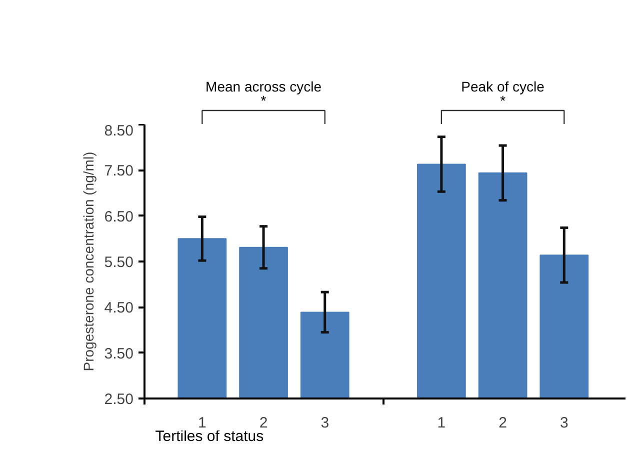 Image resolution: width=627 pixels, height=459 pixels. What do you see at coordinates (119, 399) in the screenshot?
I see `y-tick-label: 2.50` at bounding box center [119, 399].